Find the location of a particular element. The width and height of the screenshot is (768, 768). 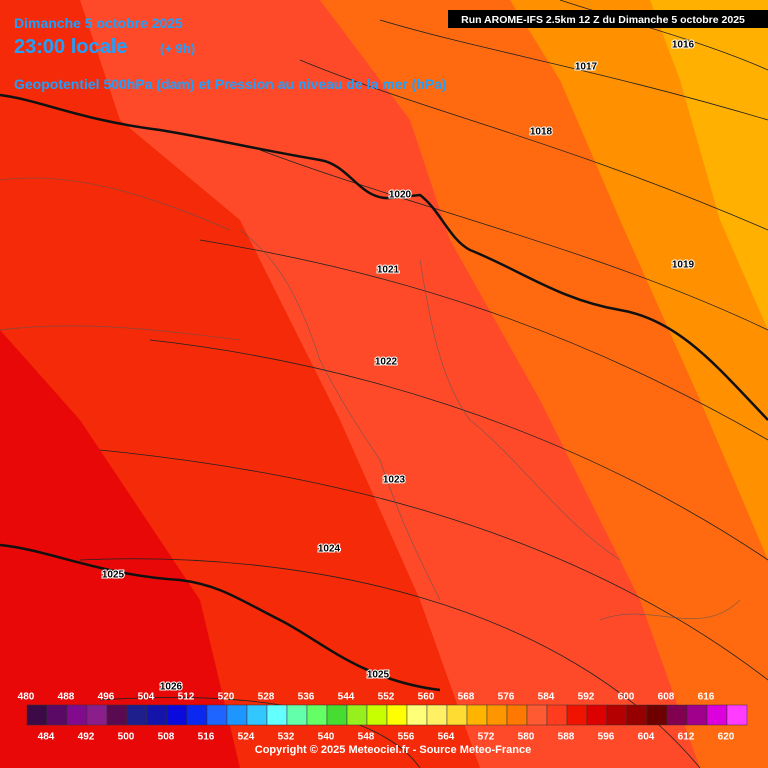

legend-label: 552 is located at coordinates (386, 697).